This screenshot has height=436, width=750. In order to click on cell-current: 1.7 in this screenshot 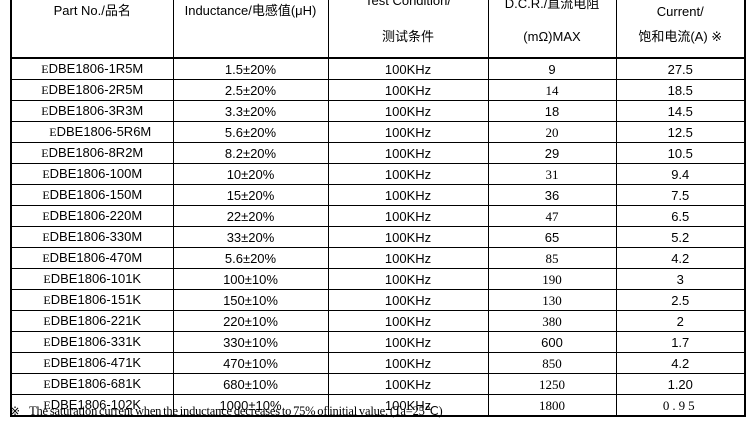, I will do `click(680, 342)`.